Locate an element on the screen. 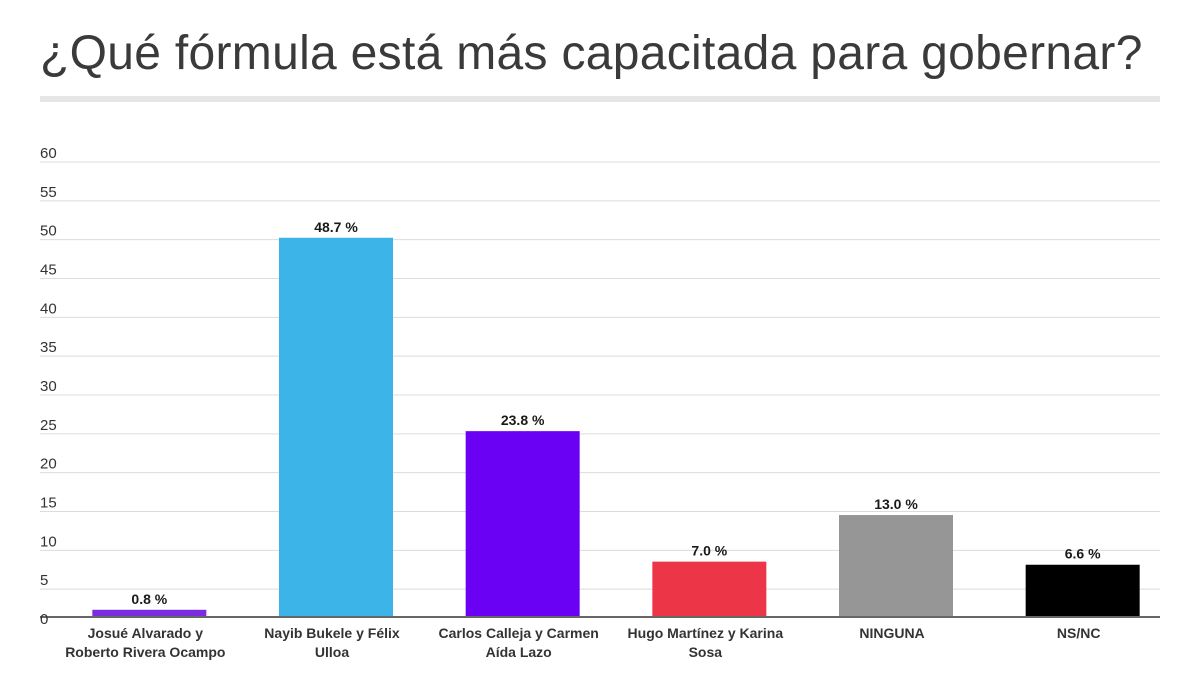 This screenshot has width=1200, height=700. category-label-0-0: Josué Alvarado y is located at coordinates (146, 633).